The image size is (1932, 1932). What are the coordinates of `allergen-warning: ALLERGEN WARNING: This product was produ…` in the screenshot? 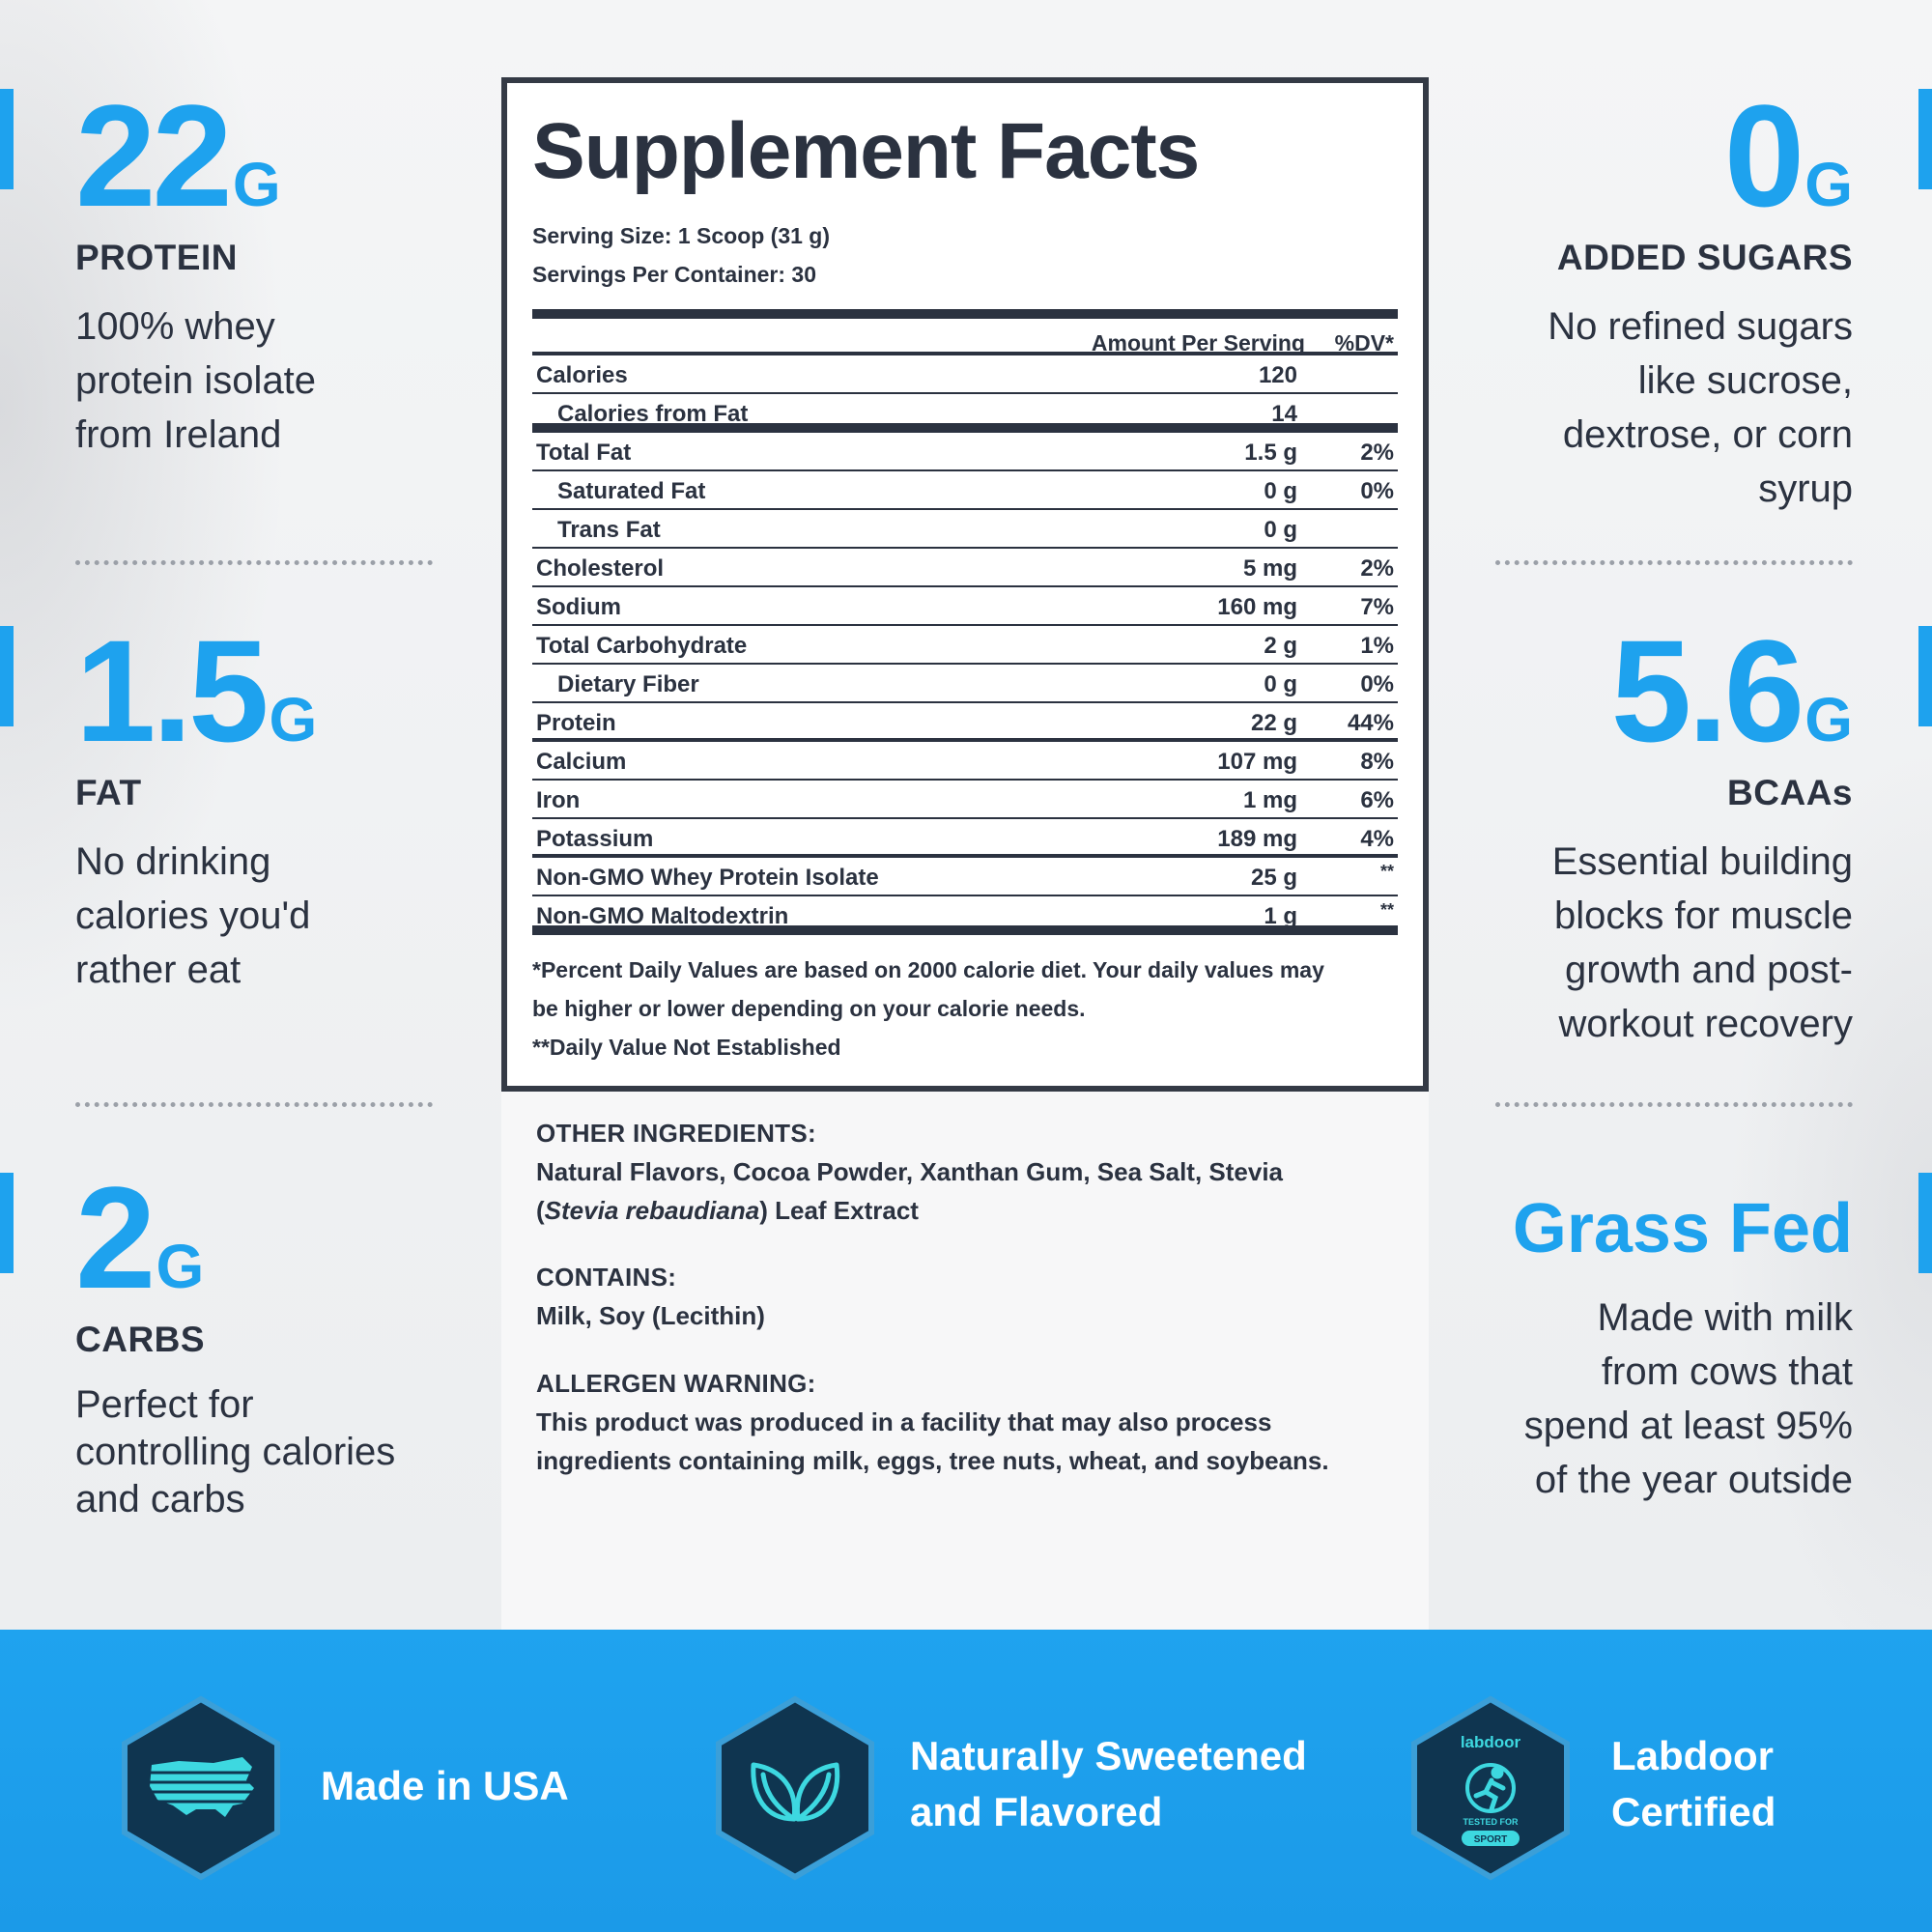 It's located at (971, 1424).